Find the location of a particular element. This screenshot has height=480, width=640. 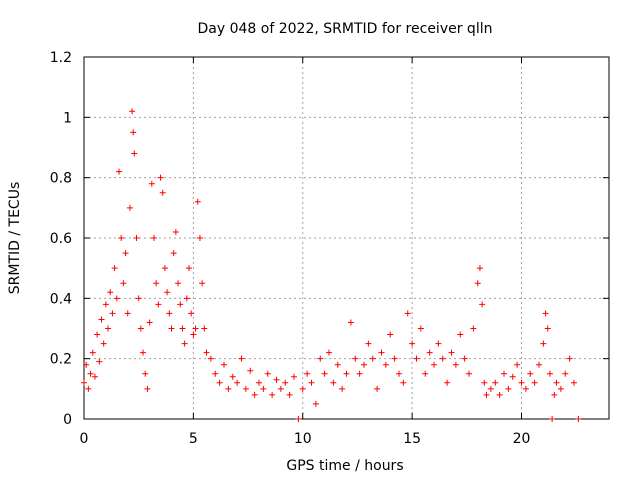

x-tick-label: 20 is located at coordinates (522, 439).